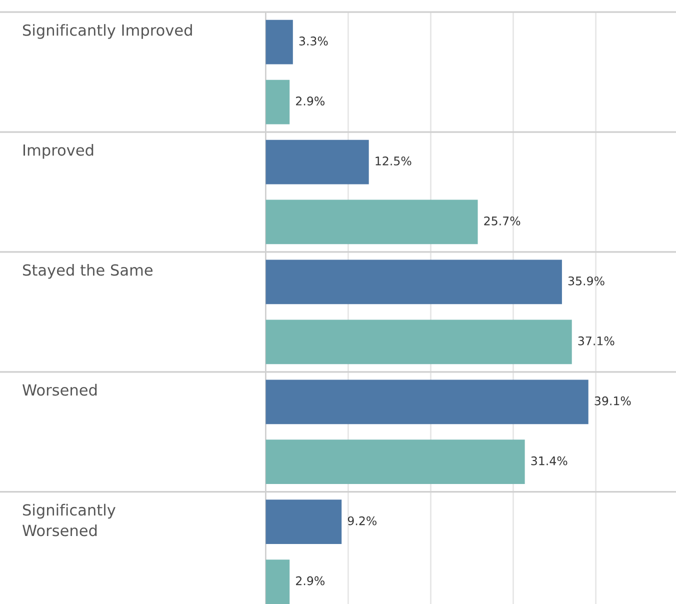 This screenshot has height=604, width=676. I want to click on data-label: 25.7%, so click(502, 221).